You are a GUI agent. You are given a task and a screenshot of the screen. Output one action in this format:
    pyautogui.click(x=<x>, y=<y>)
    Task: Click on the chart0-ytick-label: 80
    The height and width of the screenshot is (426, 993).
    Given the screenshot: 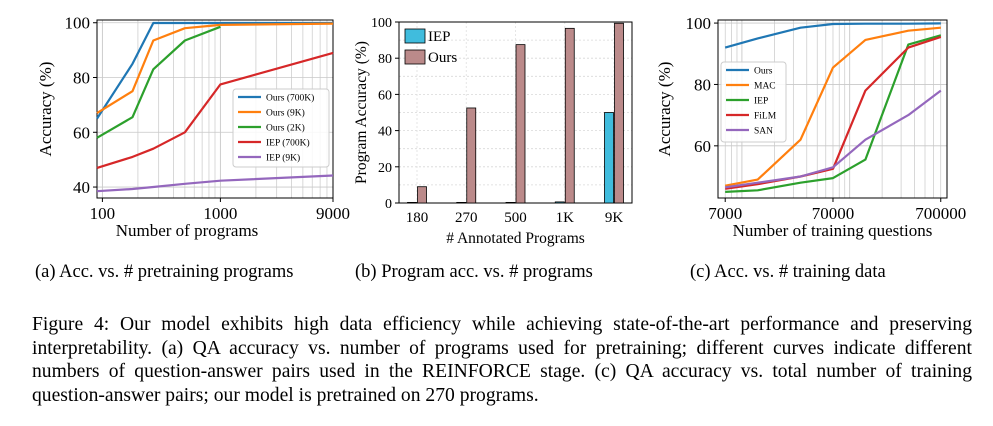 What is the action you would take?
    pyautogui.click(x=81, y=78)
    